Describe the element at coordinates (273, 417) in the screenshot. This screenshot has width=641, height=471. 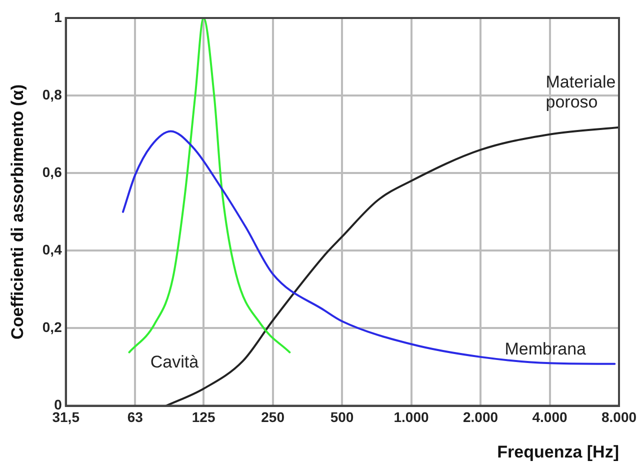
I see `x-tick-label: 250` at that location.